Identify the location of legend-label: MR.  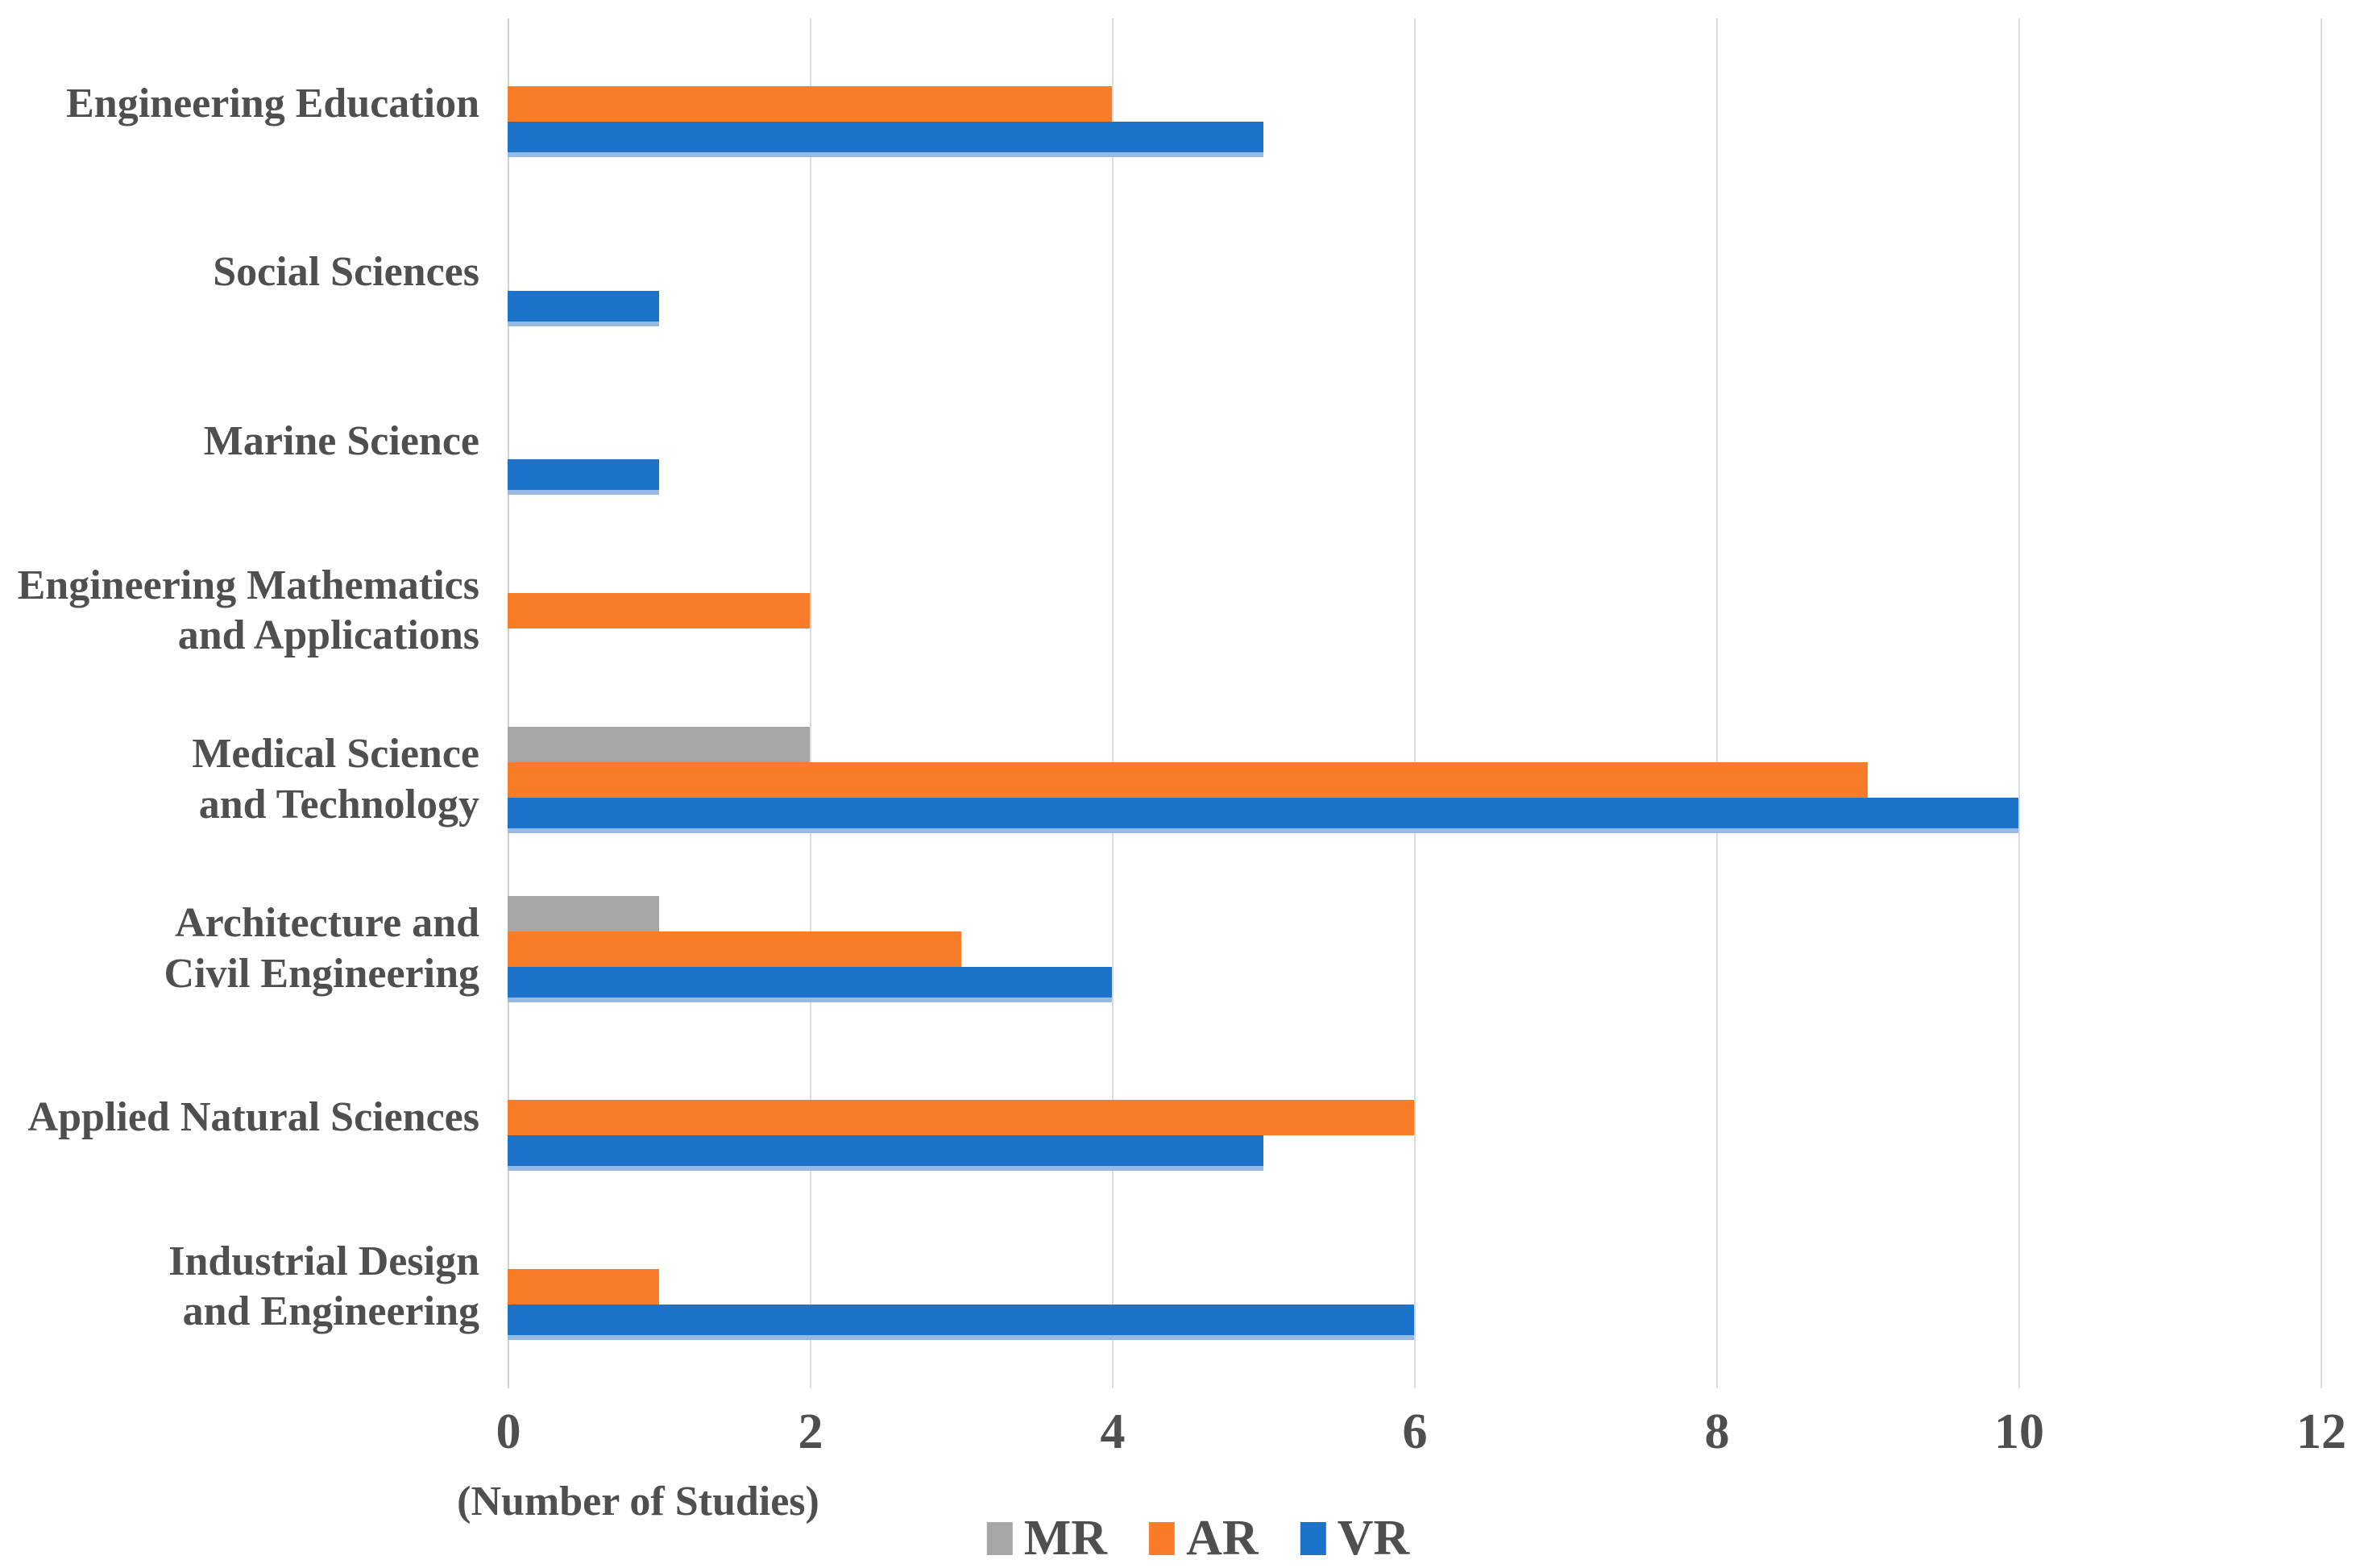
(1065, 1538).